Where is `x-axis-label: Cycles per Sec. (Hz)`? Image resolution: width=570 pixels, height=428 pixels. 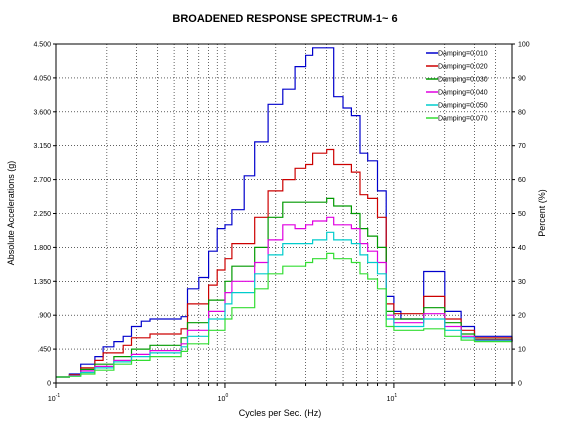
x-axis-label: Cycles per Sec. (Hz) is located at coordinates (280, 413).